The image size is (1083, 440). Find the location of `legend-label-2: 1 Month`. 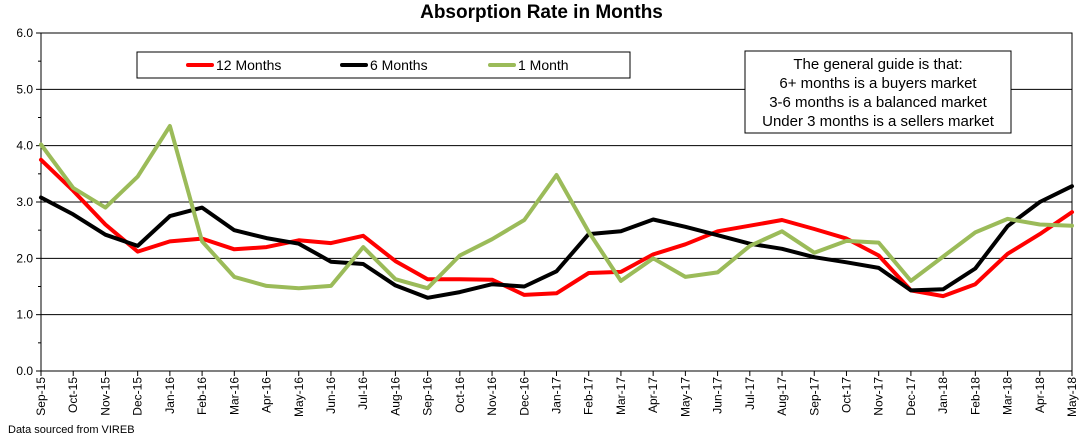

legend-label-2: 1 Month is located at coordinates (543, 65).